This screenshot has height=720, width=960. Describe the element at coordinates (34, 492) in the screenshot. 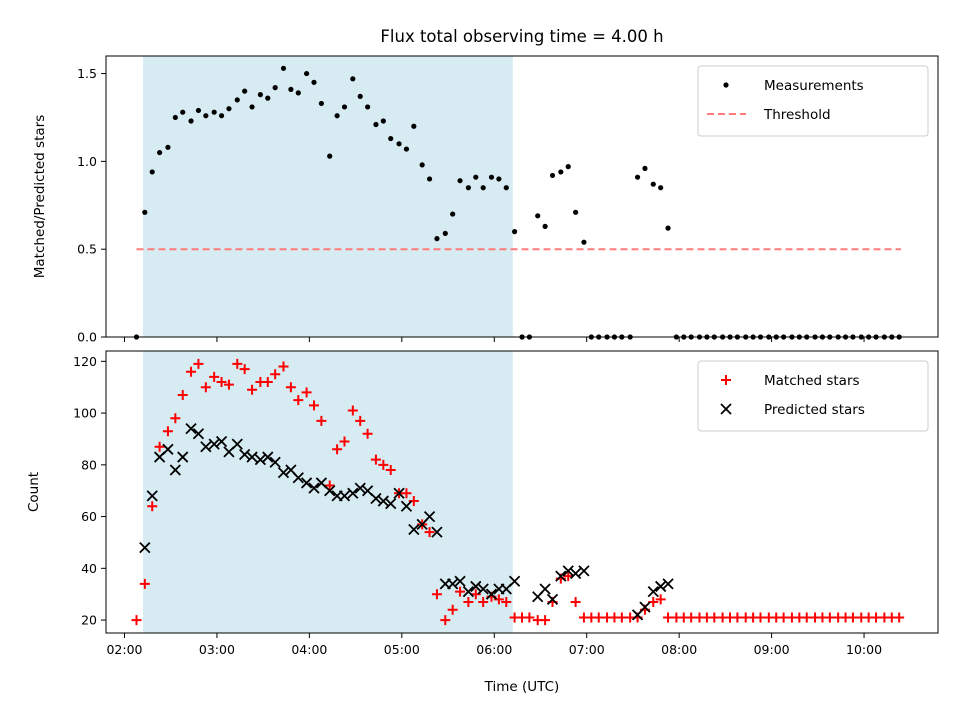

I see `y-axis-label: Count` at that location.